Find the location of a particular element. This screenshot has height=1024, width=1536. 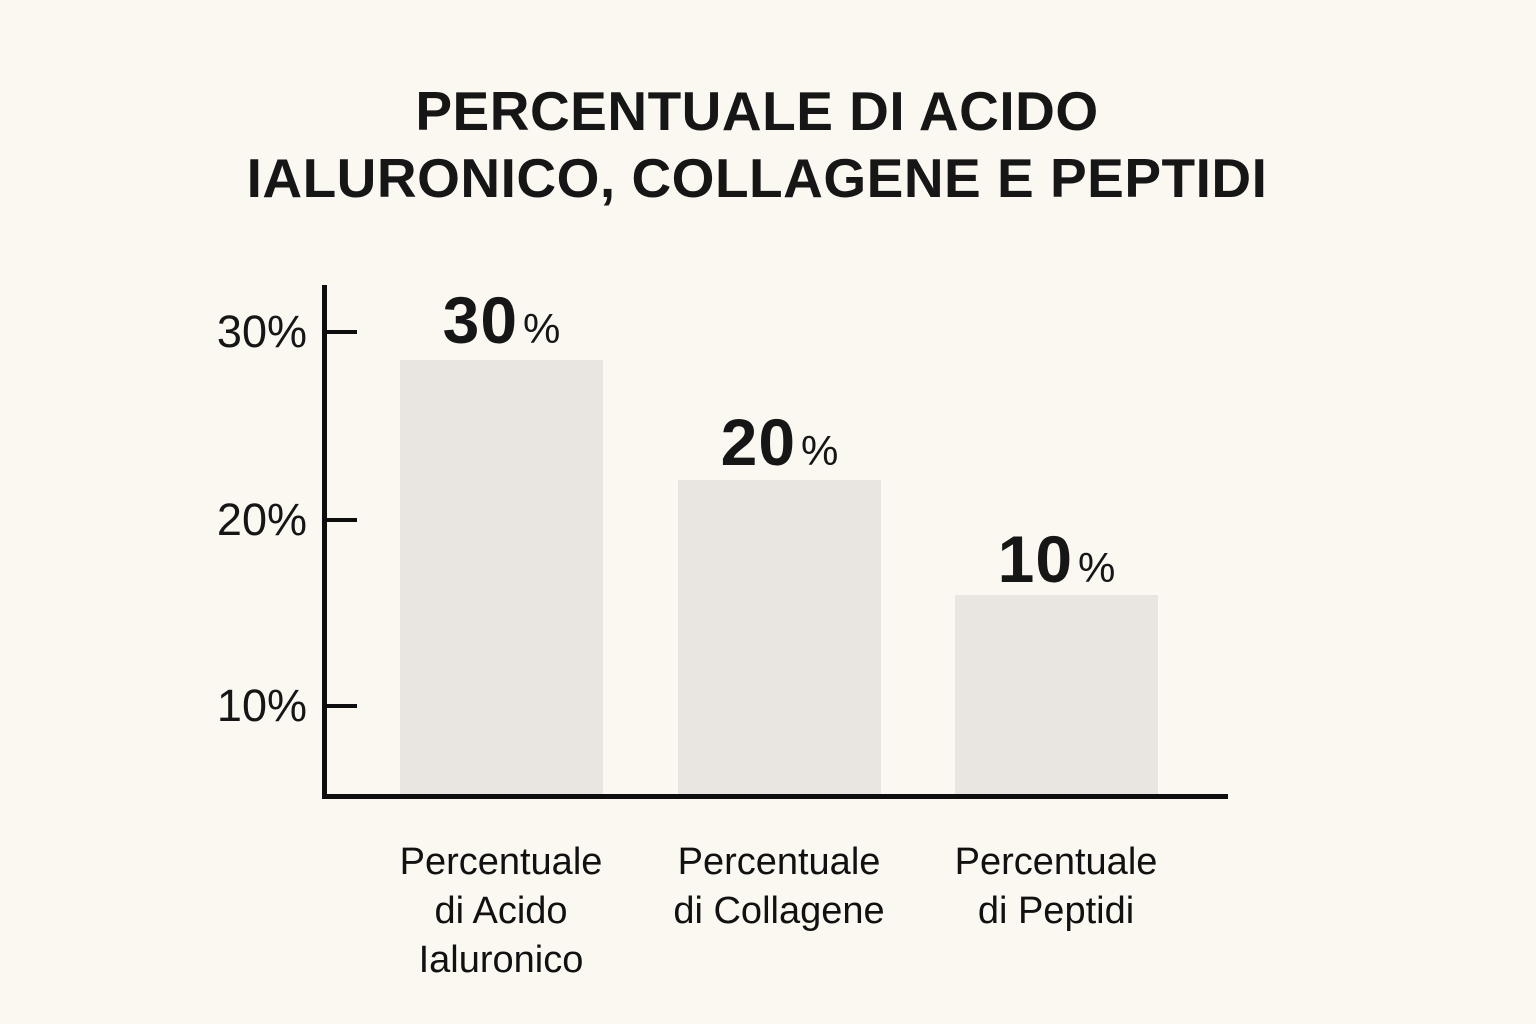

chart-title-line-2: IALURONICO, COLLAGENE E PEPTIDI is located at coordinates (757, 178).